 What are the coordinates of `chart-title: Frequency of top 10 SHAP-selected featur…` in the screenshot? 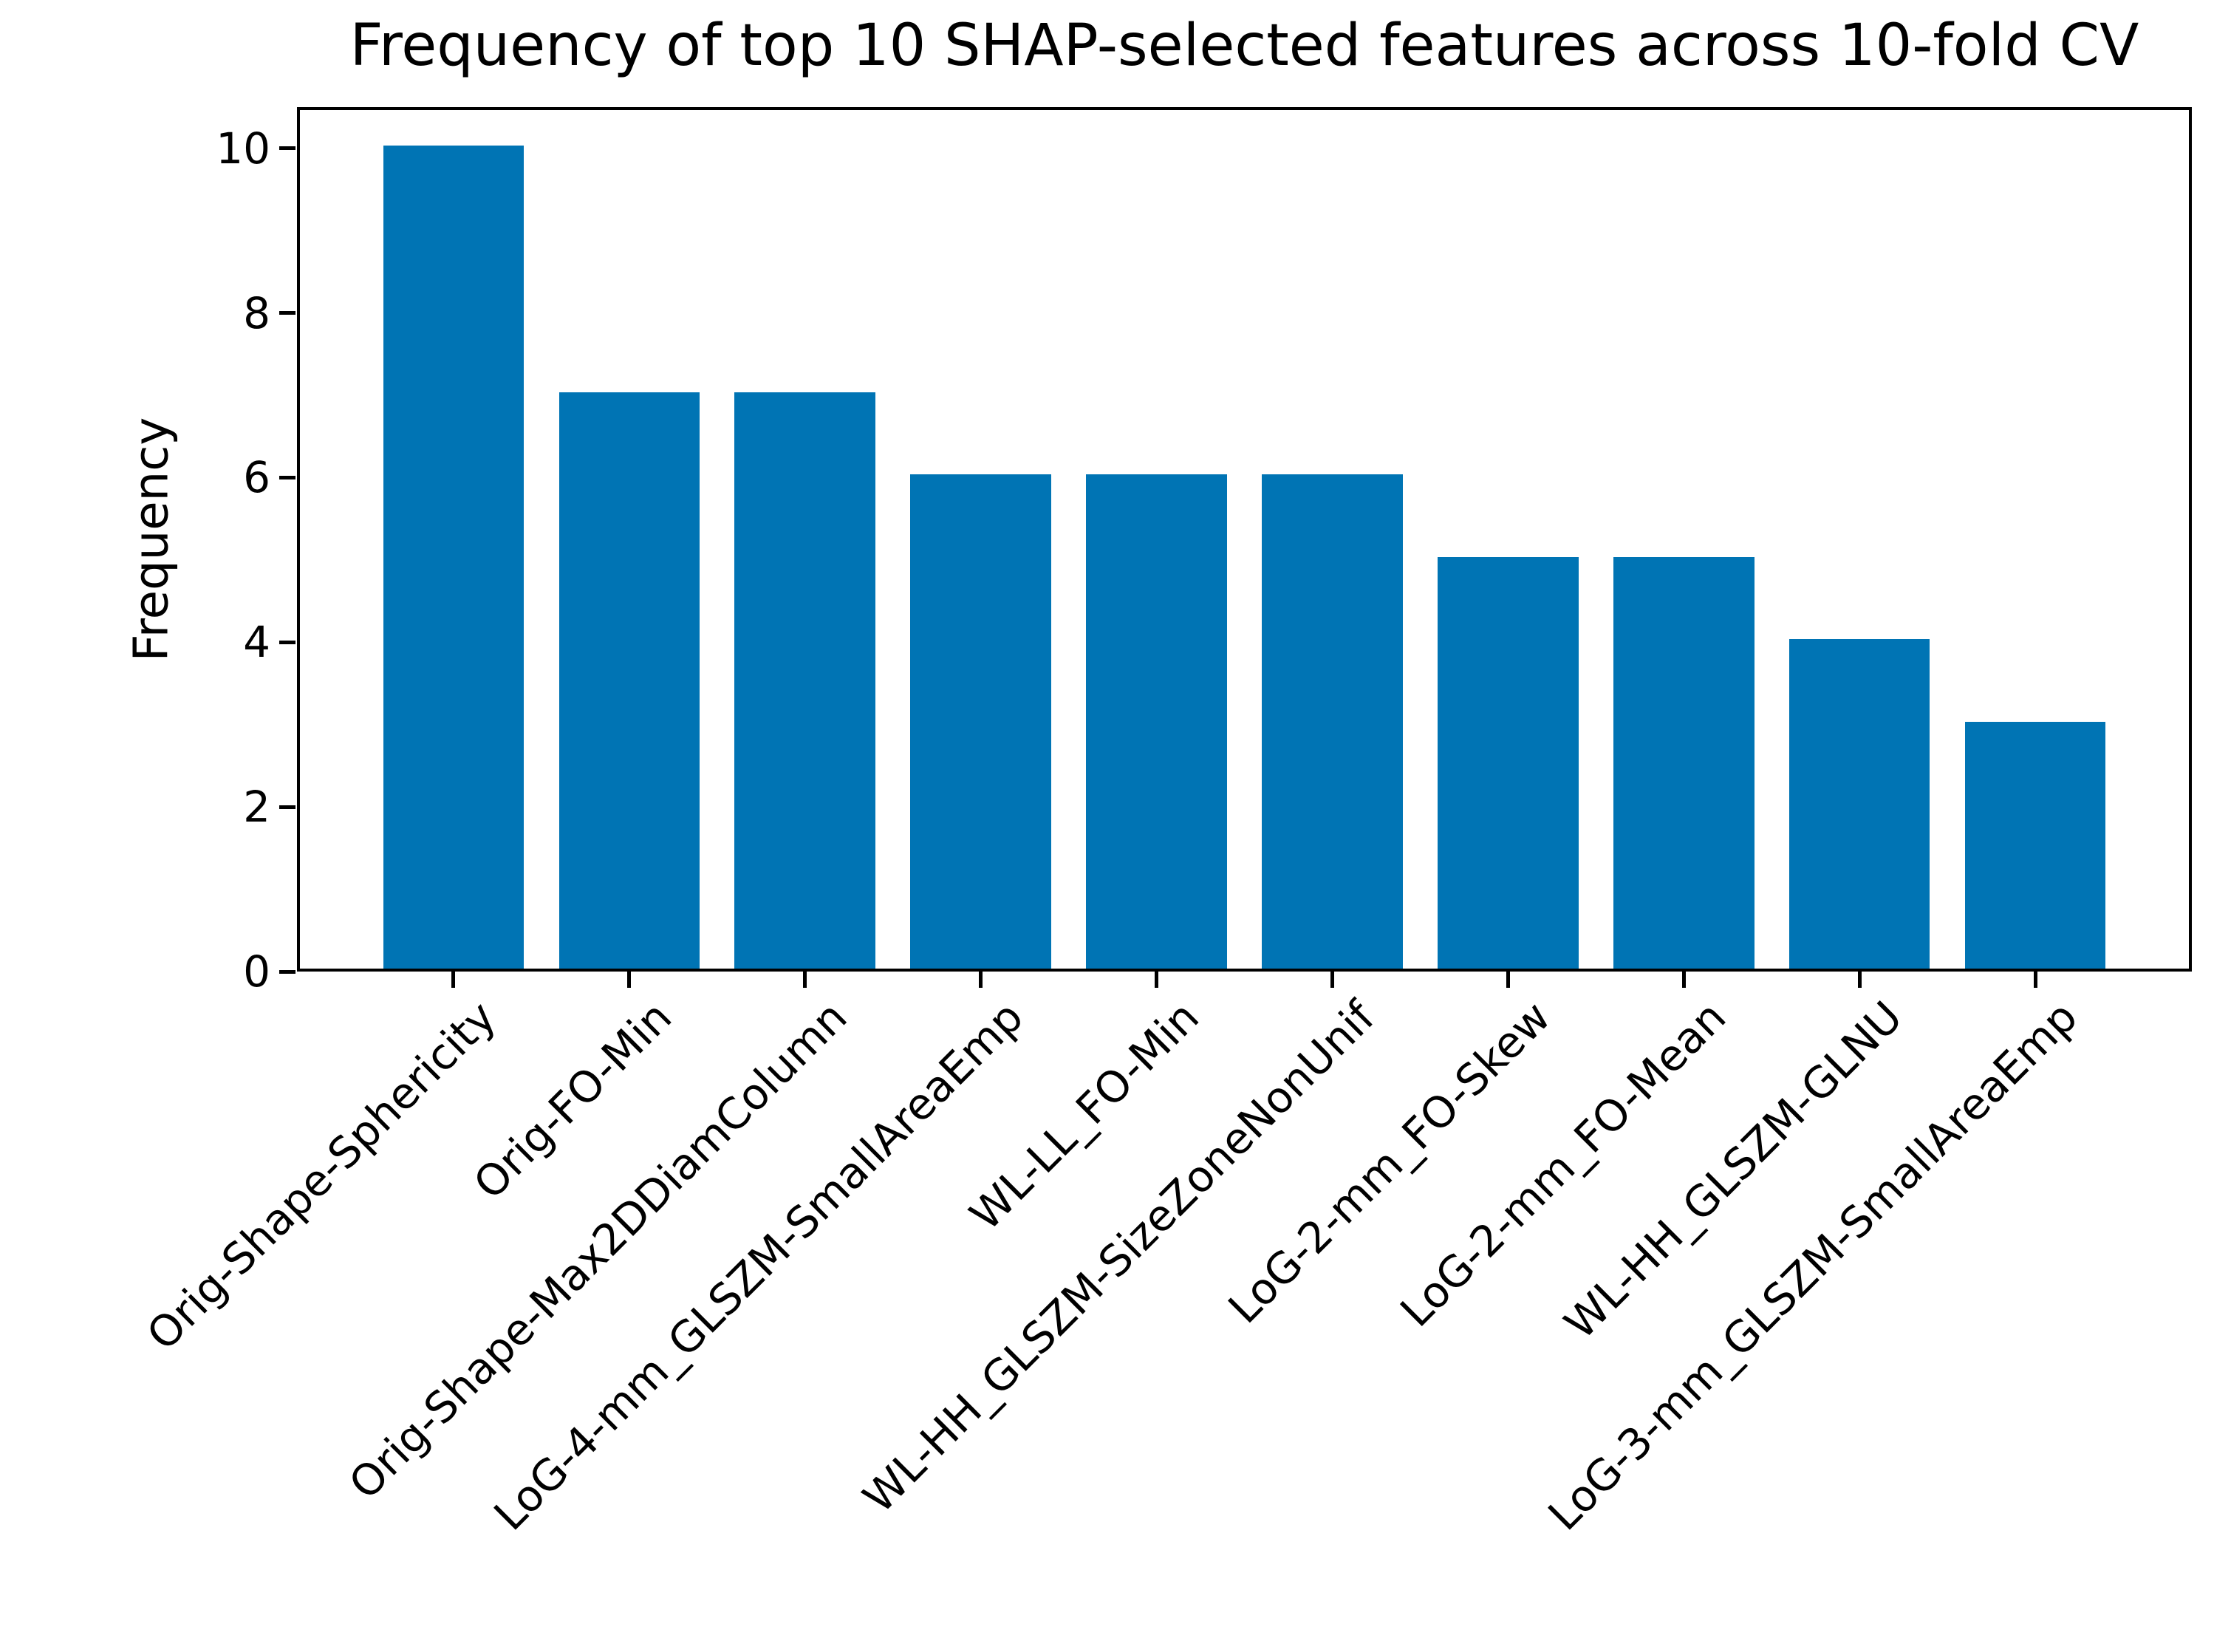 It's located at (1244, 46).